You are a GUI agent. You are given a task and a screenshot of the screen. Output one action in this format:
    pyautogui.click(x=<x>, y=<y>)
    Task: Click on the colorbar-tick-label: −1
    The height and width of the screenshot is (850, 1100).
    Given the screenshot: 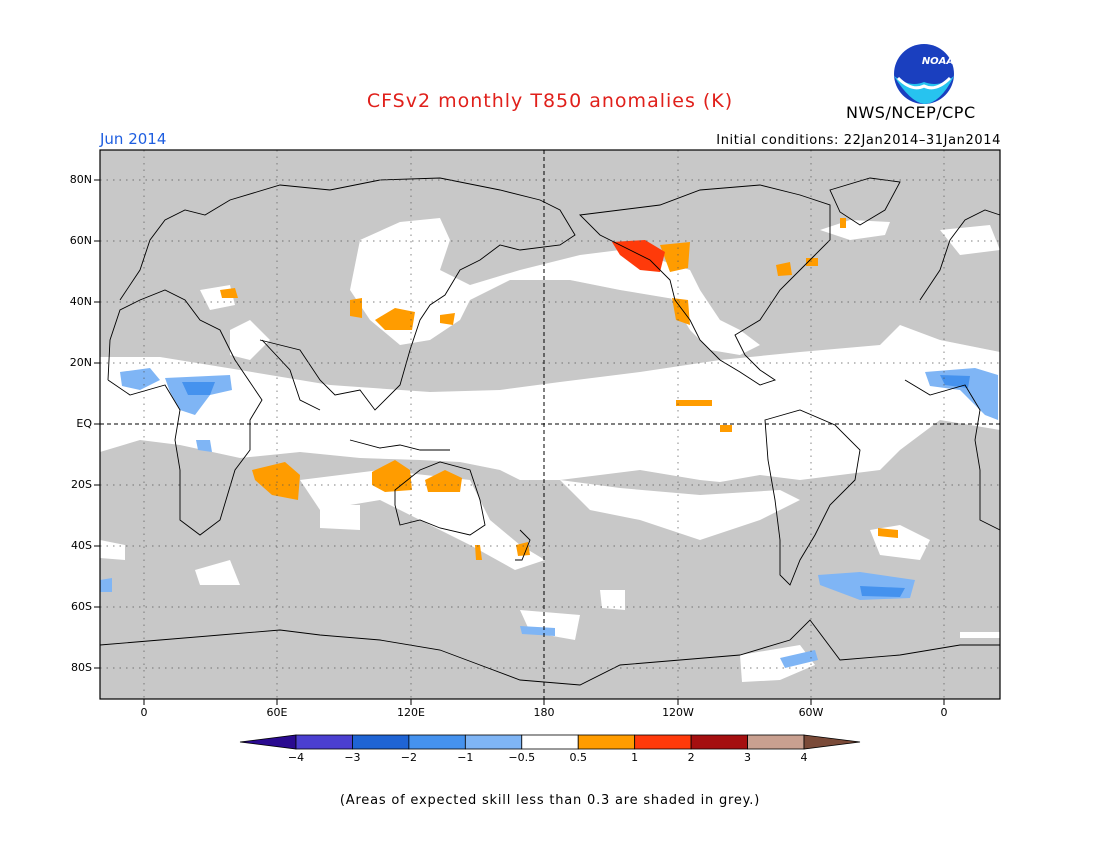 What is the action you would take?
    pyautogui.click(x=465, y=757)
    